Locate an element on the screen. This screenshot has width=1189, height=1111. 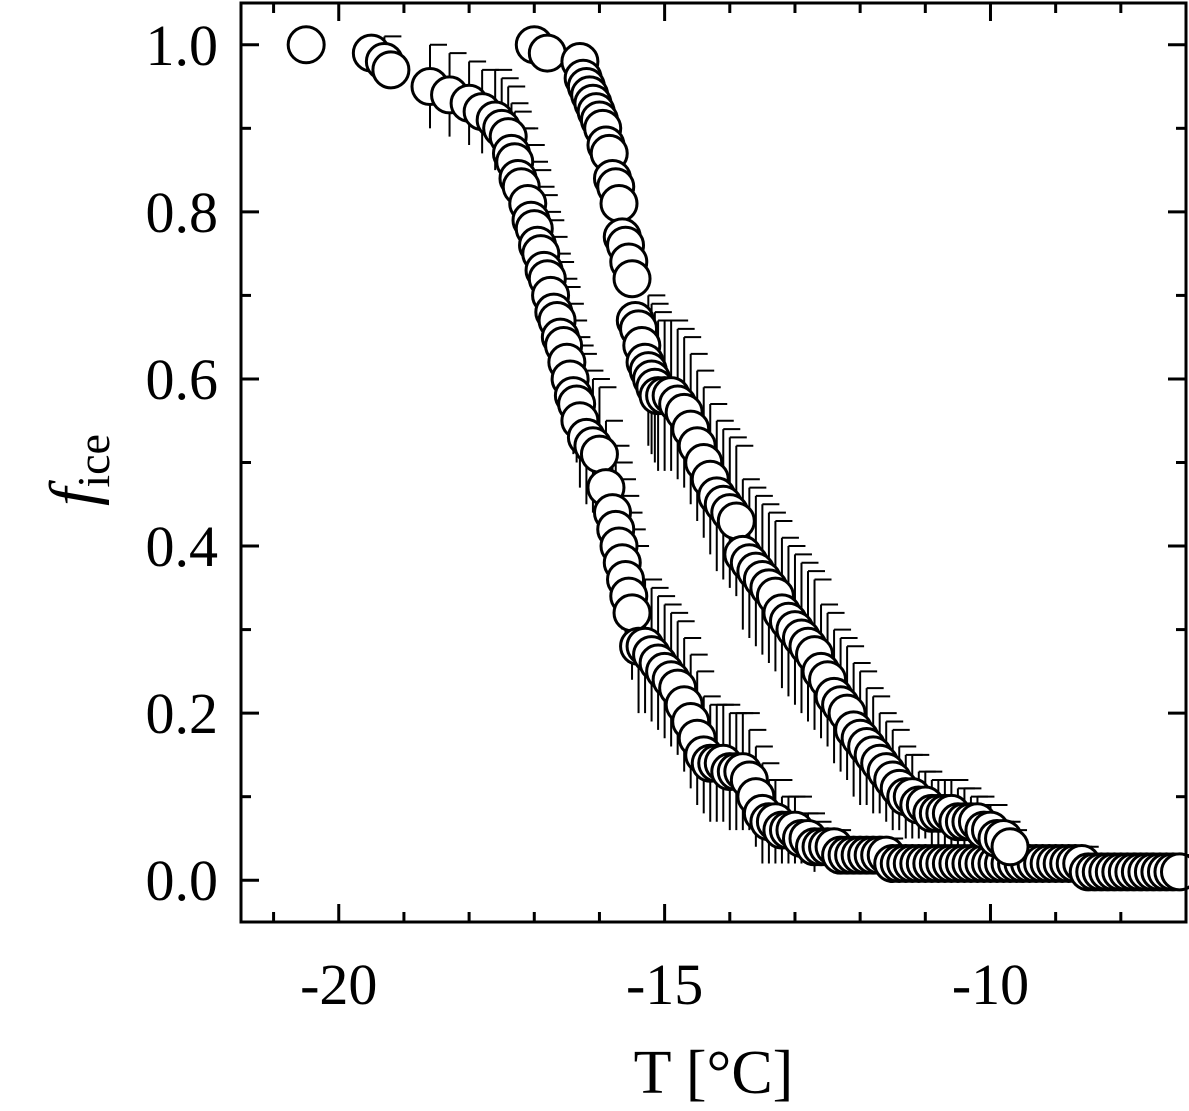
x-tick-label: -10 is located at coordinates (990, 984).